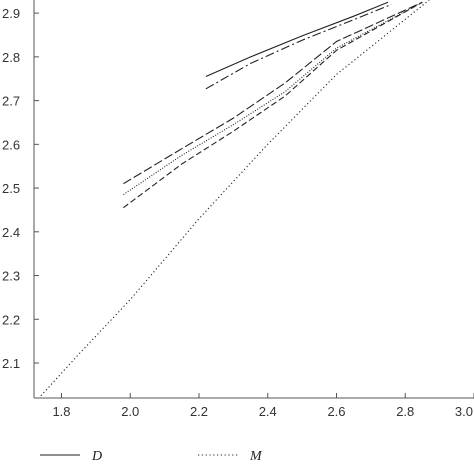  What do you see at coordinates (11, 188) in the screenshot?
I see `y-tick-label: 2.5` at bounding box center [11, 188].